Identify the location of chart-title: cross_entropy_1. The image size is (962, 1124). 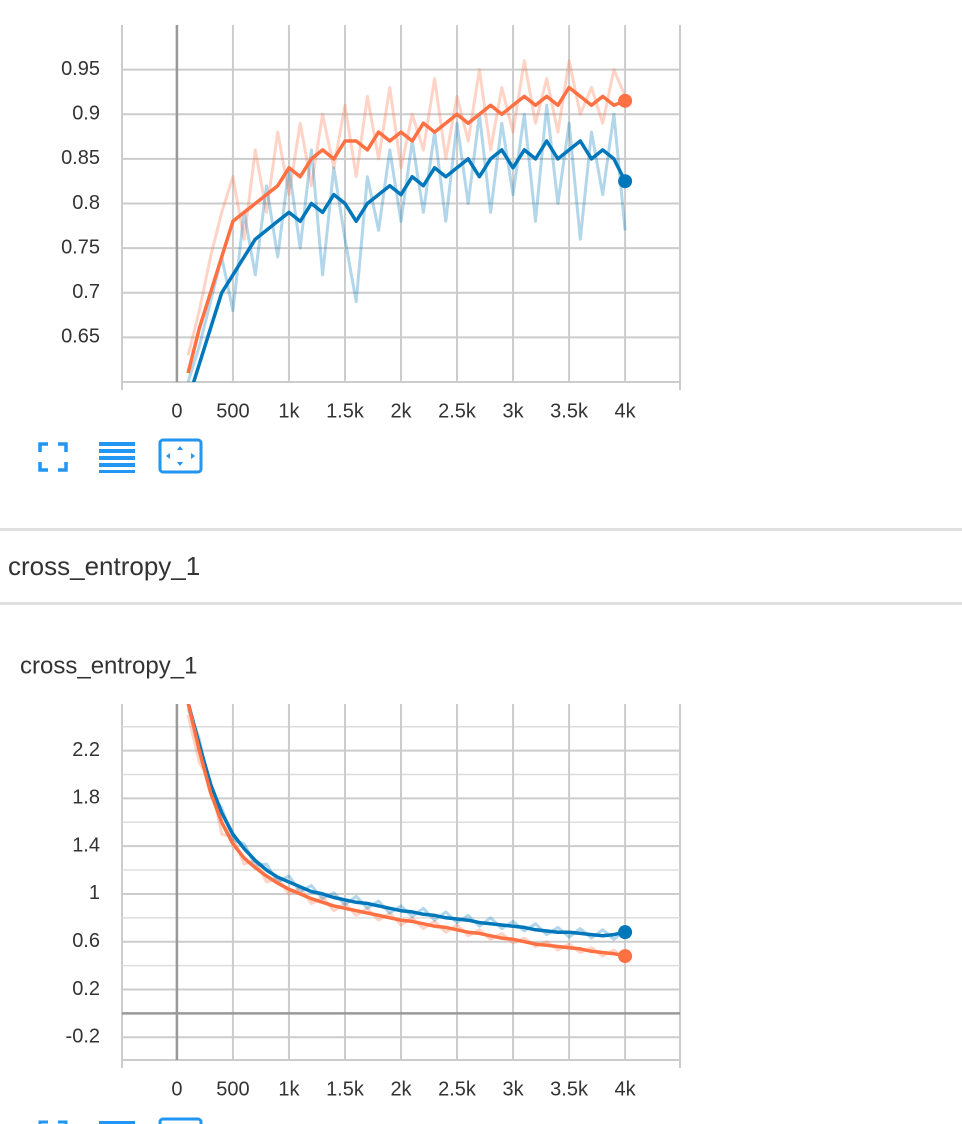
(108, 665).